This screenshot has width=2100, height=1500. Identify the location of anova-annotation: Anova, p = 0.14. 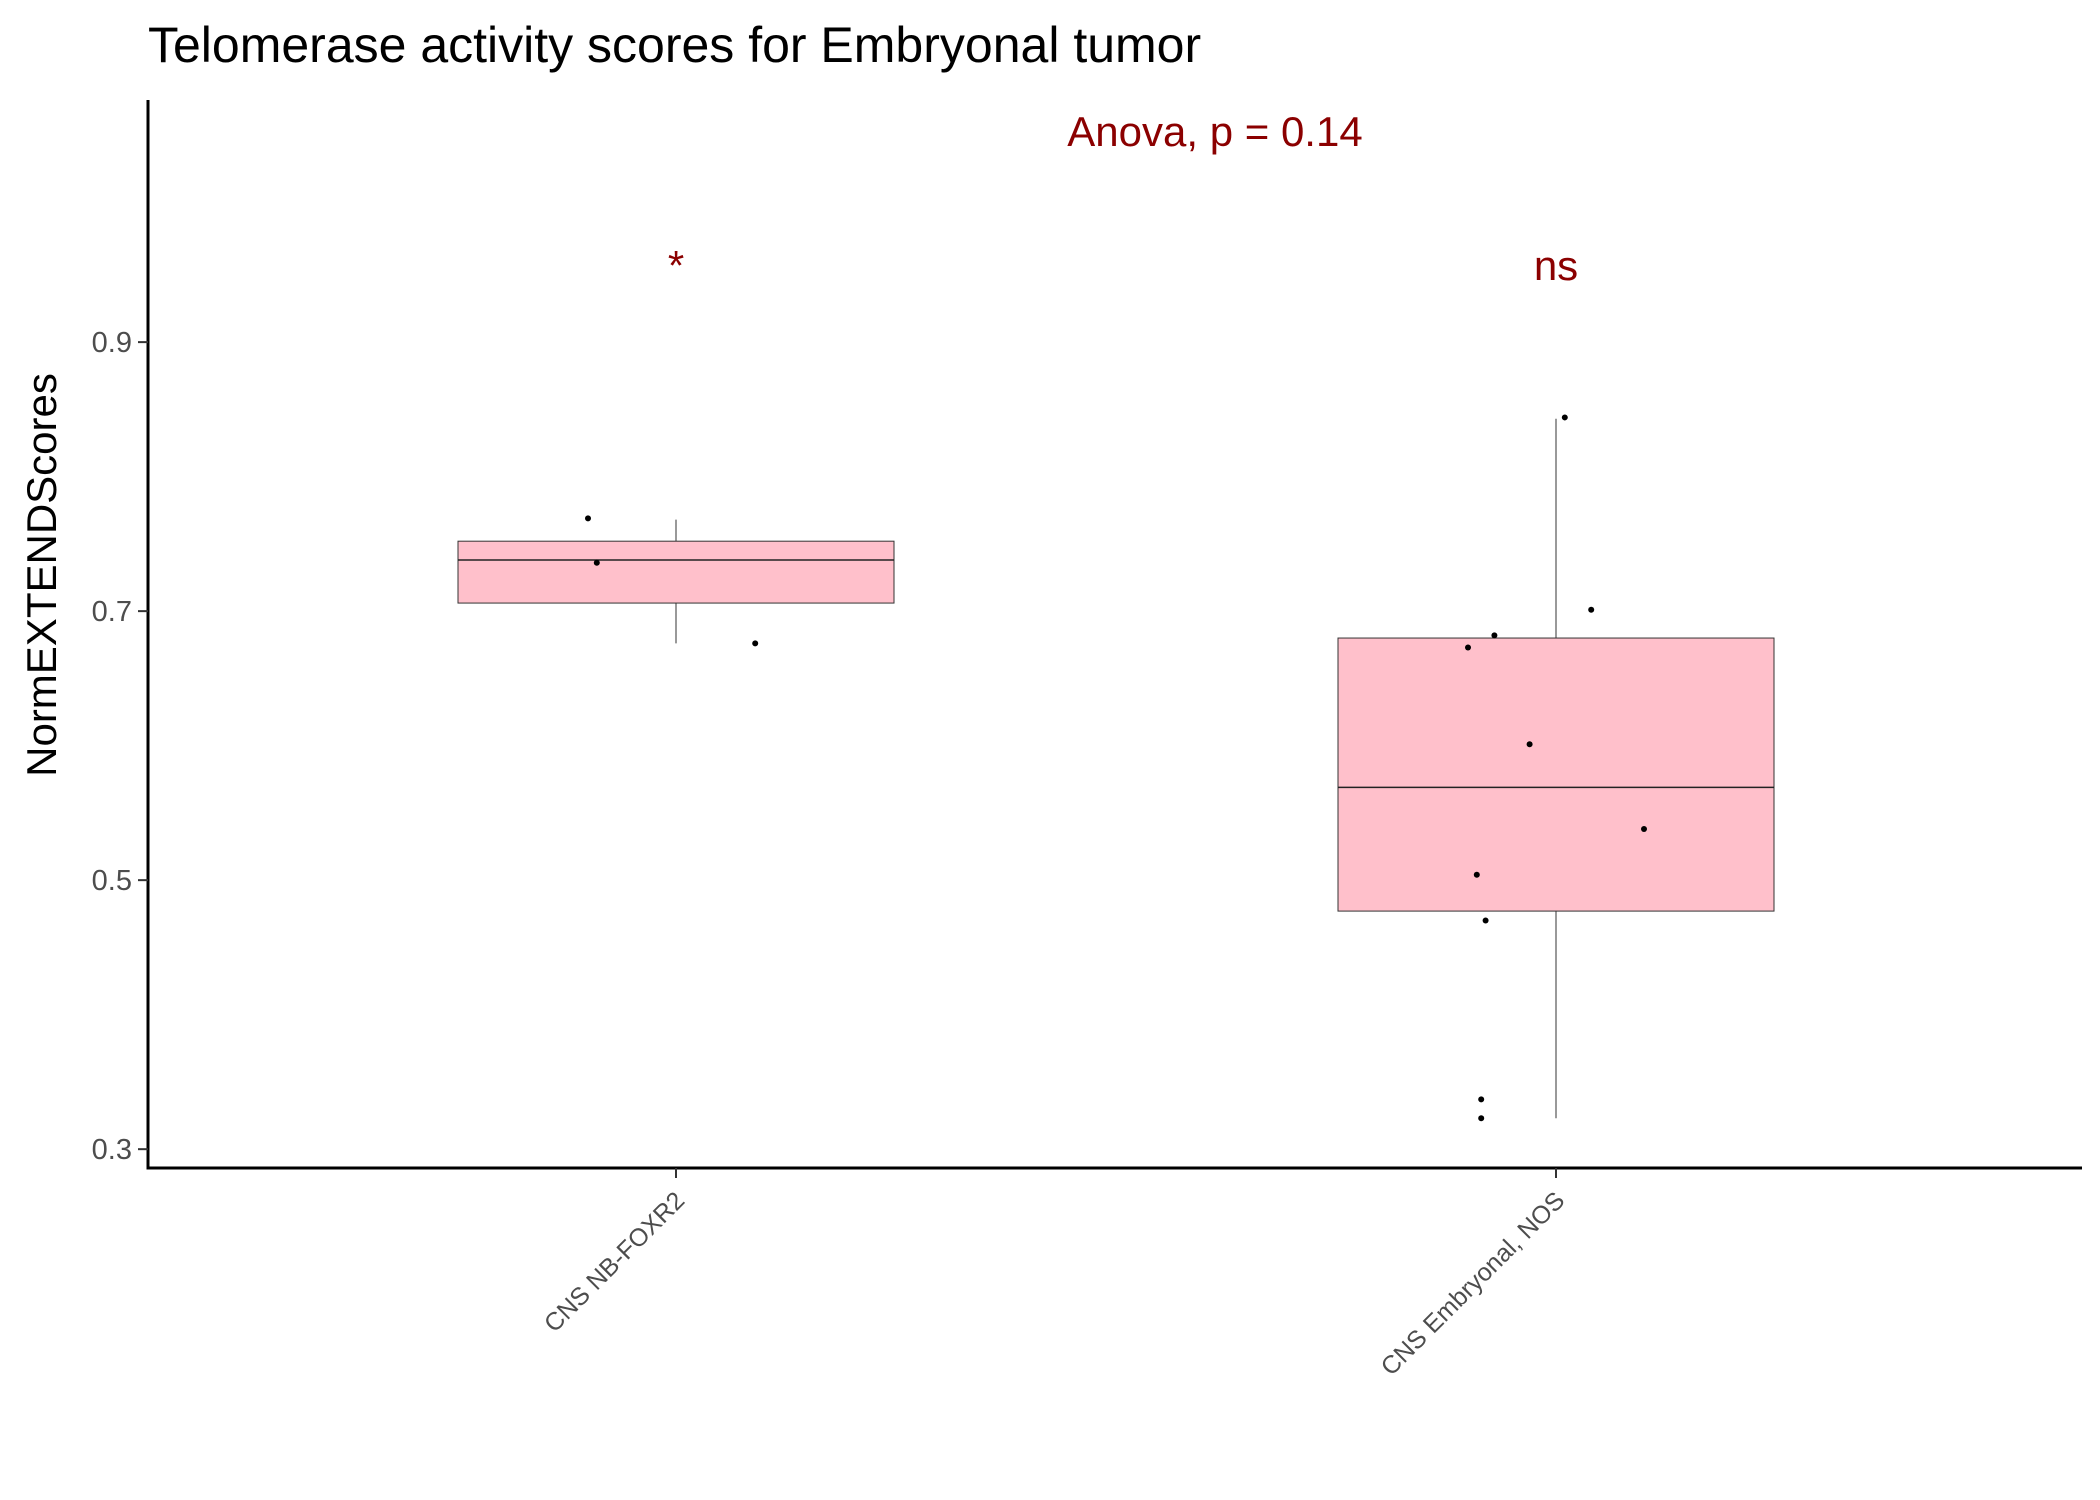
(1214, 131).